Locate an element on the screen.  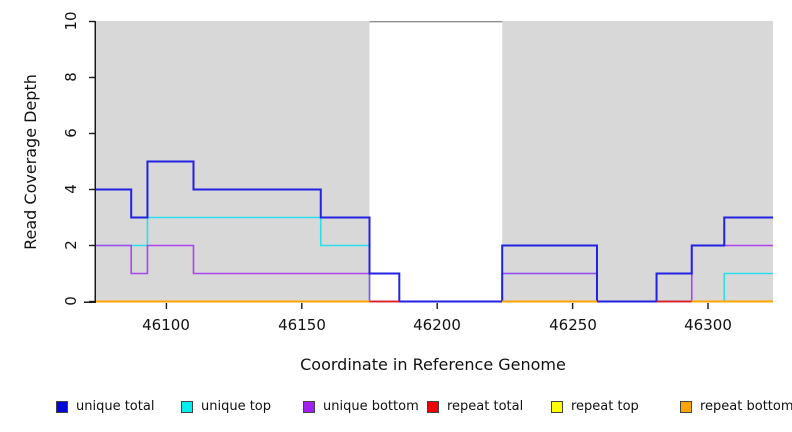
legend-swatch-unique-top is located at coordinates (187, 407).